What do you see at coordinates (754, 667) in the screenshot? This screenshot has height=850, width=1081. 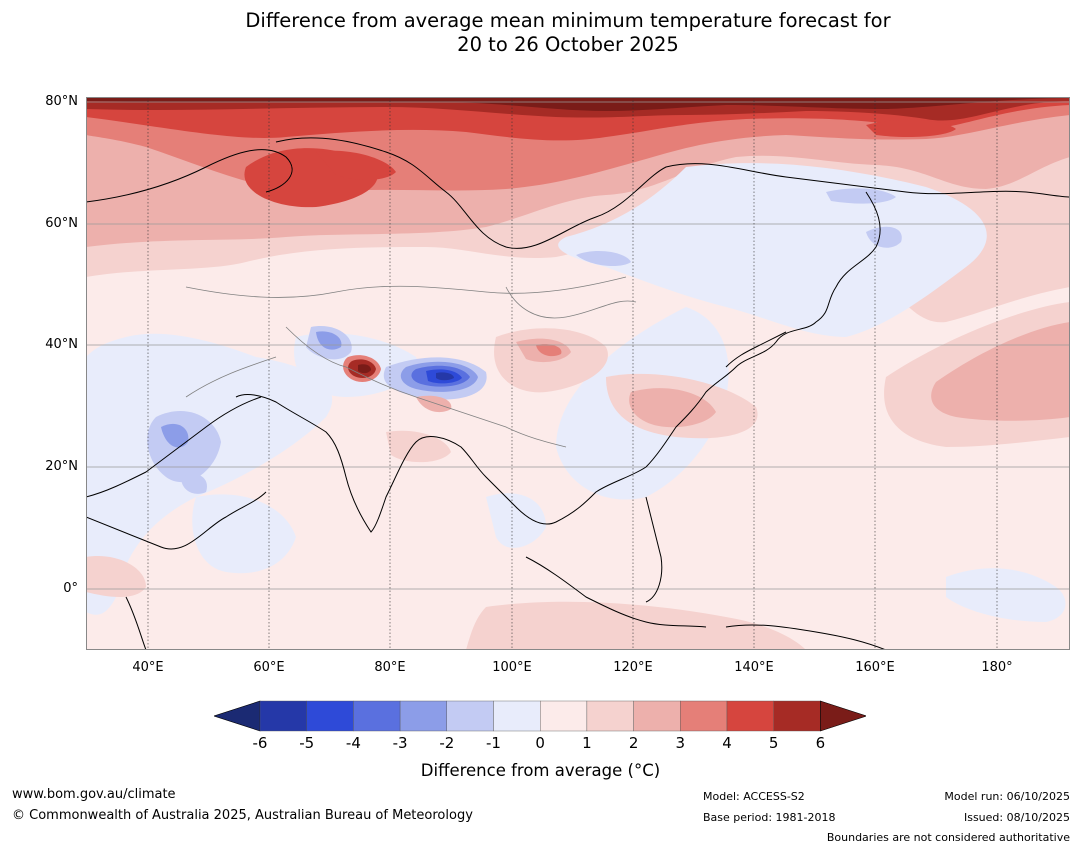 I see `lon-label-140e: 140°E` at bounding box center [754, 667].